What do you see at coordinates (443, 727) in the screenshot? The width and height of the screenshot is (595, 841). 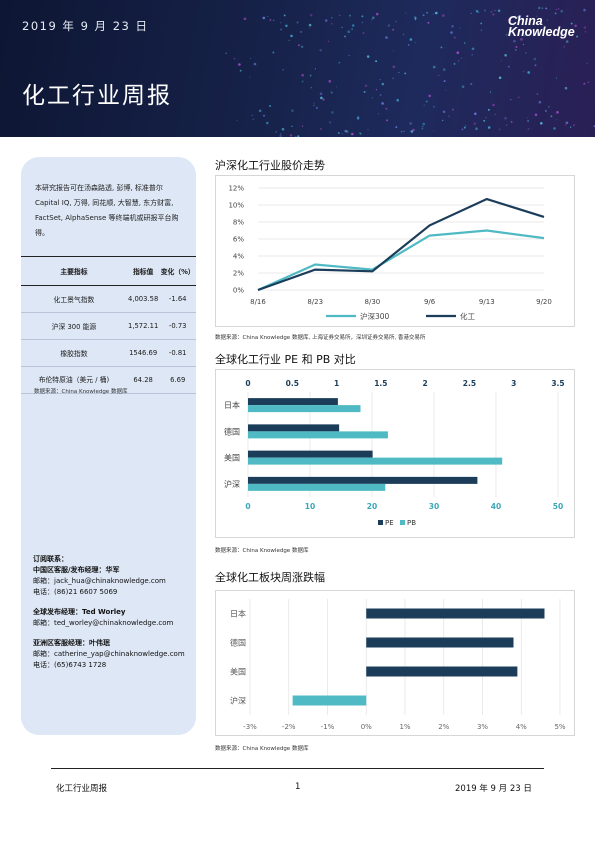 I see `x-tick-label: 2%` at bounding box center [443, 727].